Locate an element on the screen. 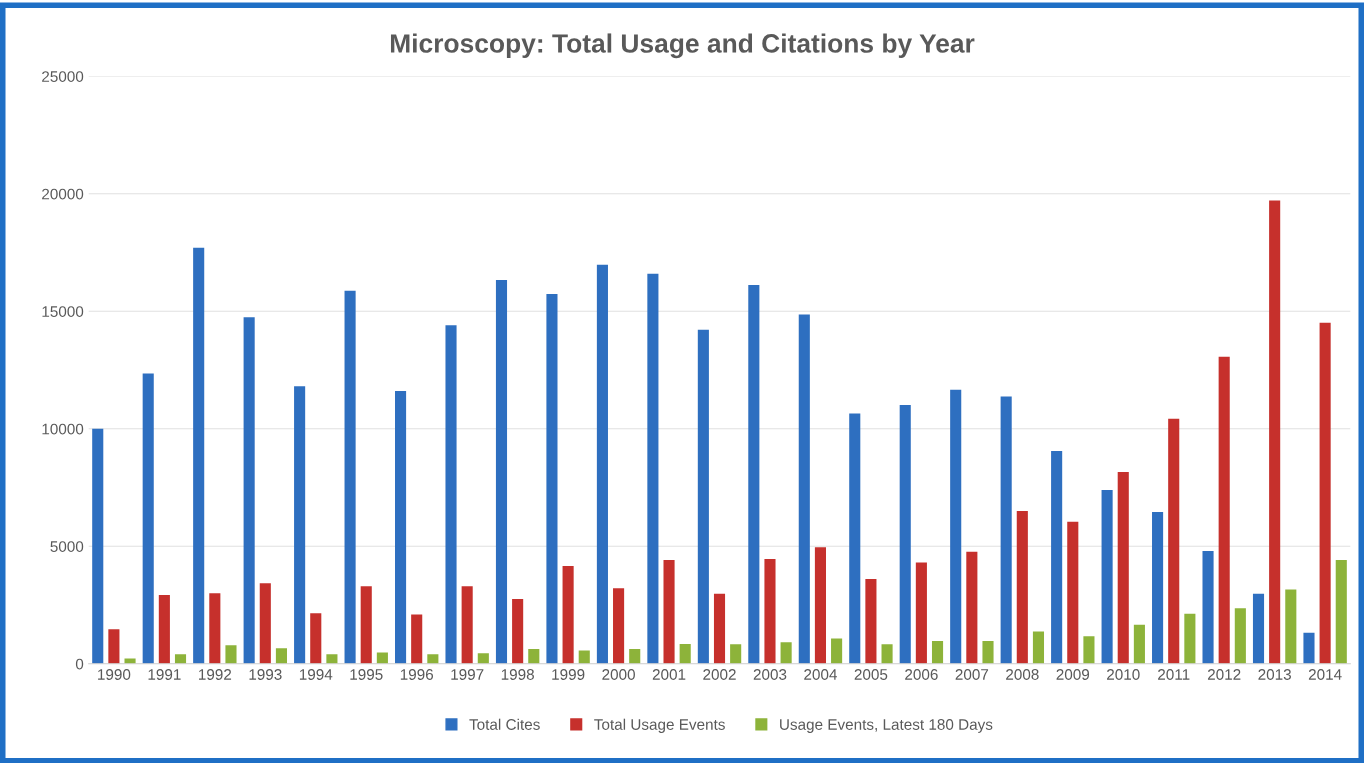  x-tick-label: 2013 is located at coordinates (1274, 674).